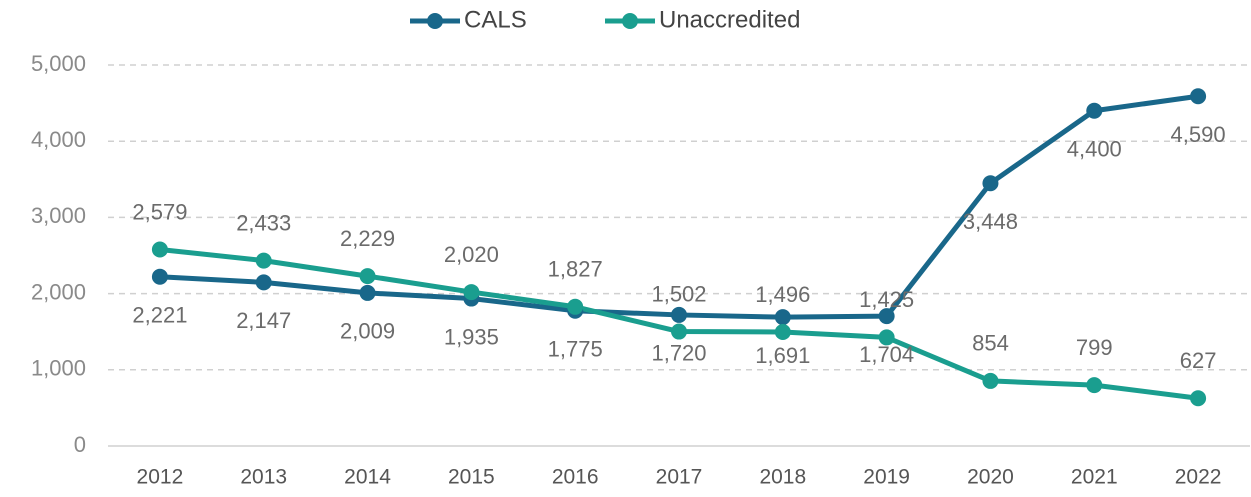  What do you see at coordinates (575, 269) in the screenshot?
I see `data-label: 1,827` at bounding box center [575, 269].